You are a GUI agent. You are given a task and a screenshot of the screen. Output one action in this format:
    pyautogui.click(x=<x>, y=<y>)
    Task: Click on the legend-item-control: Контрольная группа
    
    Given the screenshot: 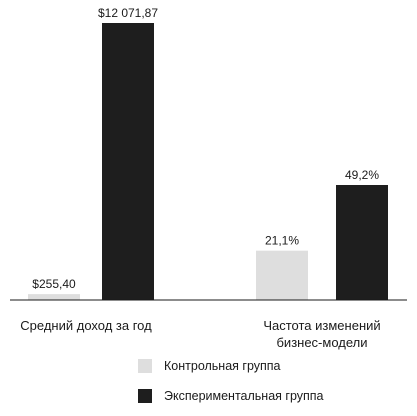 What is the action you would take?
    pyautogui.click(x=273, y=366)
    